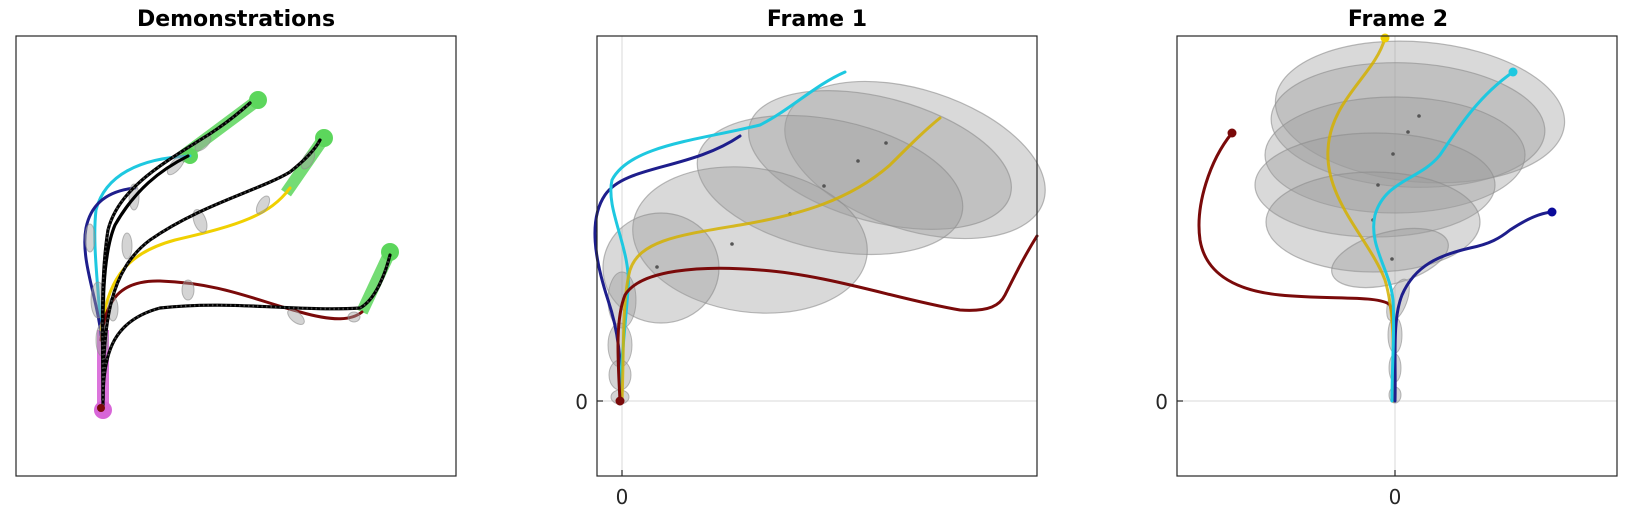 This screenshot has width=1631, height=511. I want to click on panel-title-frame-1: Frame 1, so click(817, 19).